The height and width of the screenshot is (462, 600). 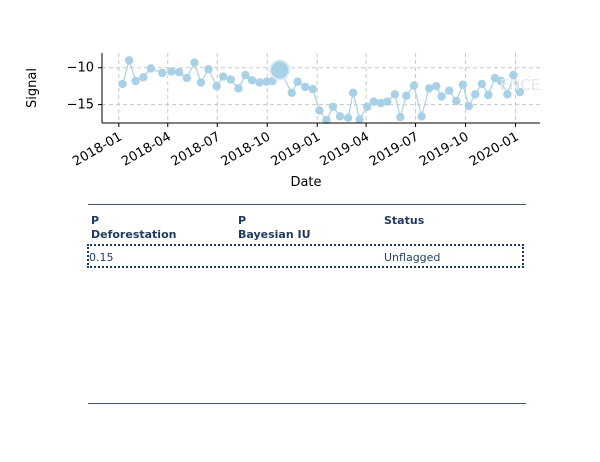 What do you see at coordinates (97, 149) in the screenshot?
I see `x-tick-label: 2018-01` at bounding box center [97, 149].